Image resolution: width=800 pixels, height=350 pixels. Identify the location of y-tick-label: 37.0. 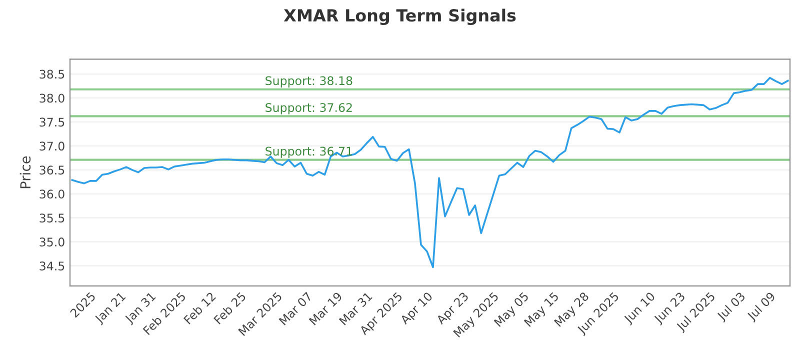
(52, 146).